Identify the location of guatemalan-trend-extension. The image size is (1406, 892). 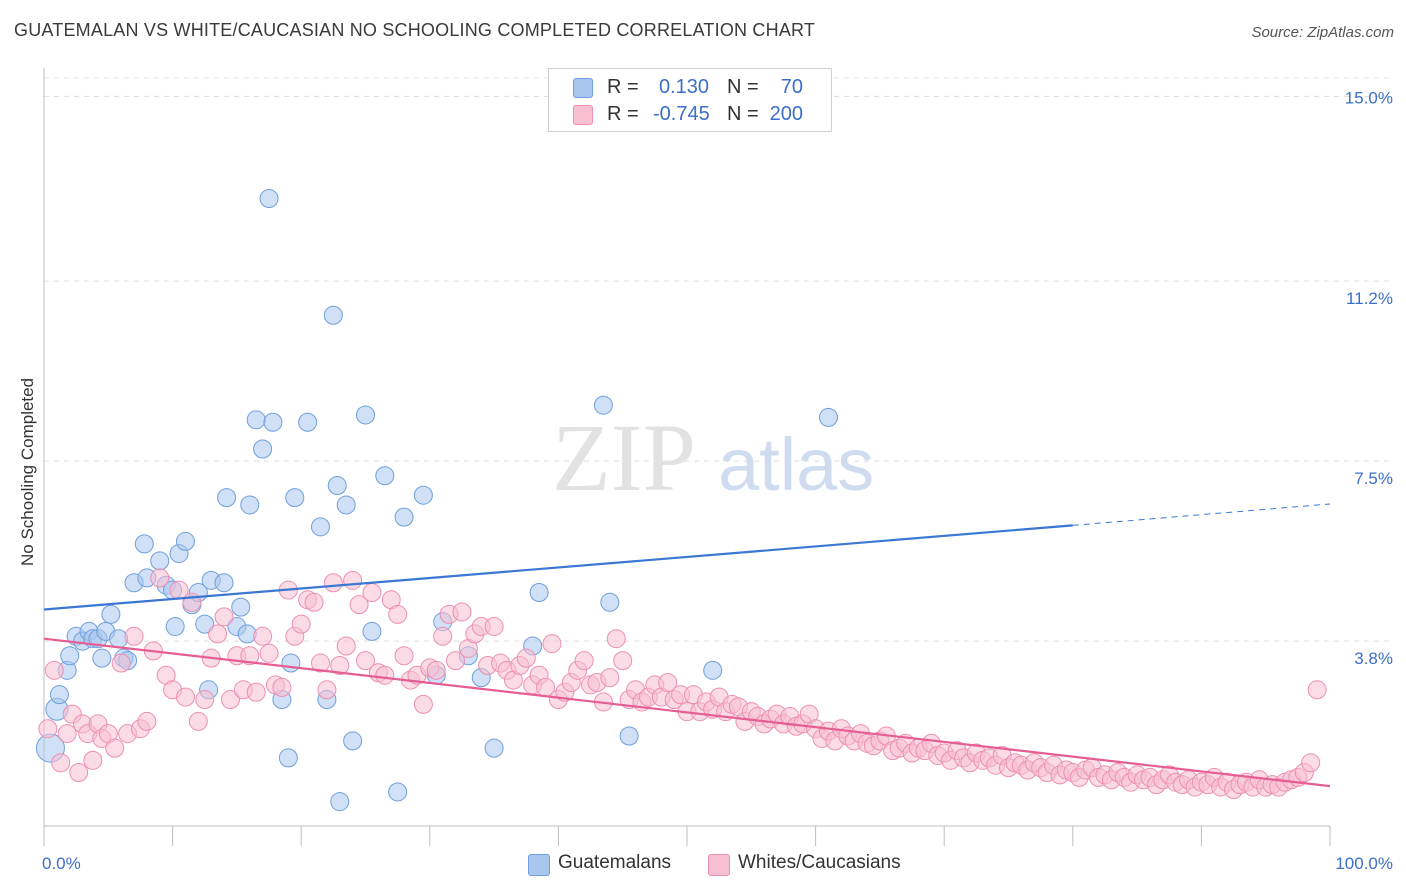
(1201, 514).